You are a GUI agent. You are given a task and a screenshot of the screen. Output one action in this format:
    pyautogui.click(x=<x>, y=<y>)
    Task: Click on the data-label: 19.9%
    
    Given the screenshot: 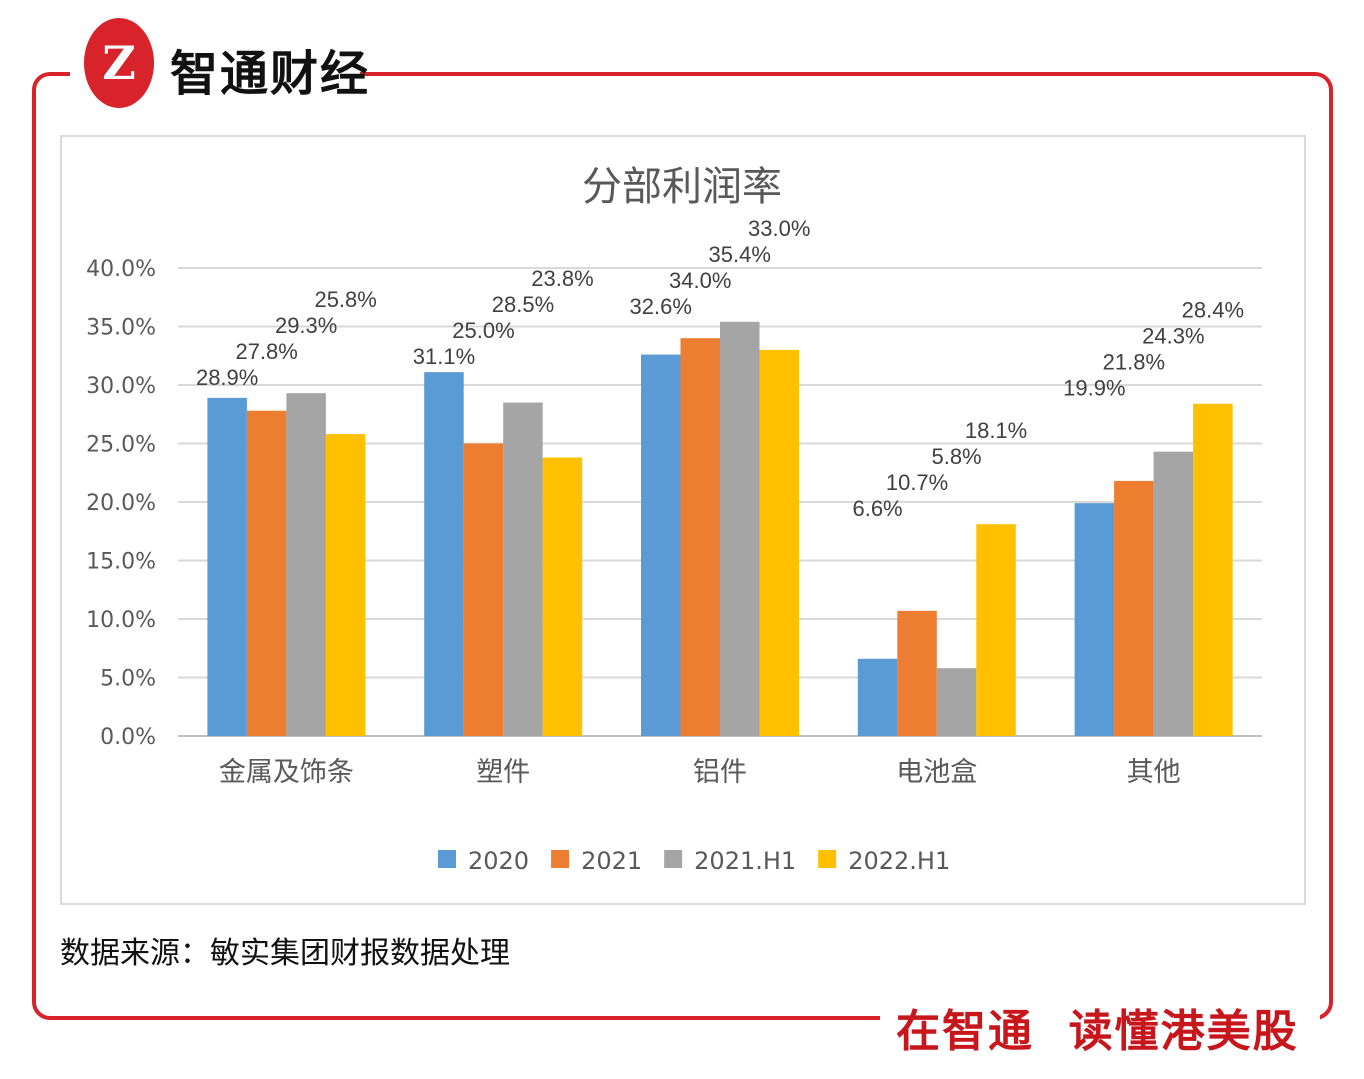 What is the action you would take?
    pyautogui.click(x=1094, y=388)
    